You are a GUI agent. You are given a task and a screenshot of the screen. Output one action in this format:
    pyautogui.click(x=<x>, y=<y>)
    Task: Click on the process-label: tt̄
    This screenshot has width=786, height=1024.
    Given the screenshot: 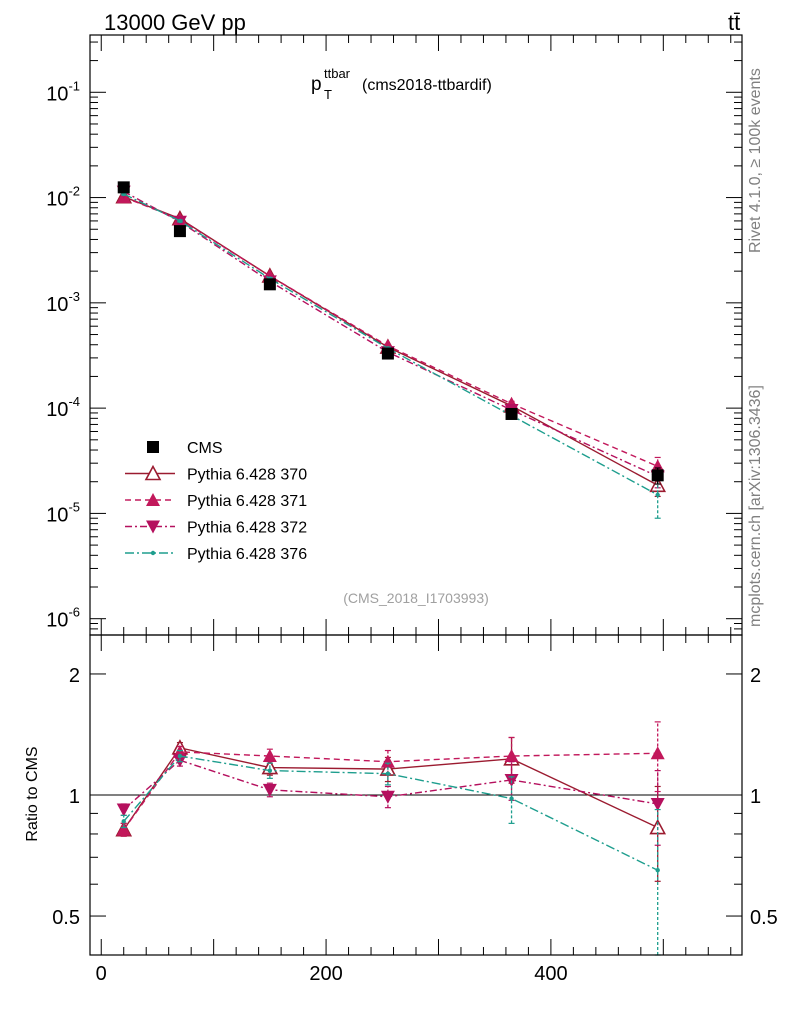 What is the action you would take?
    pyautogui.click(x=734, y=22)
    